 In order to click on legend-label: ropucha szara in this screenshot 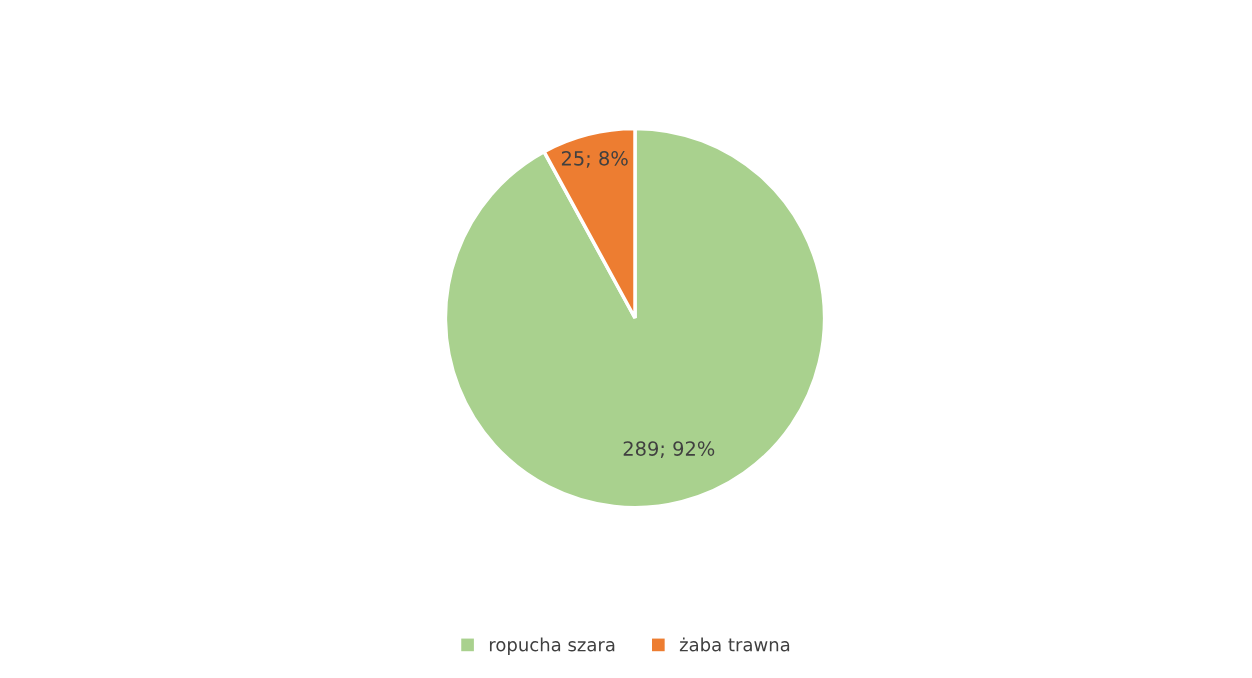, I will do `click(552, 646)`.